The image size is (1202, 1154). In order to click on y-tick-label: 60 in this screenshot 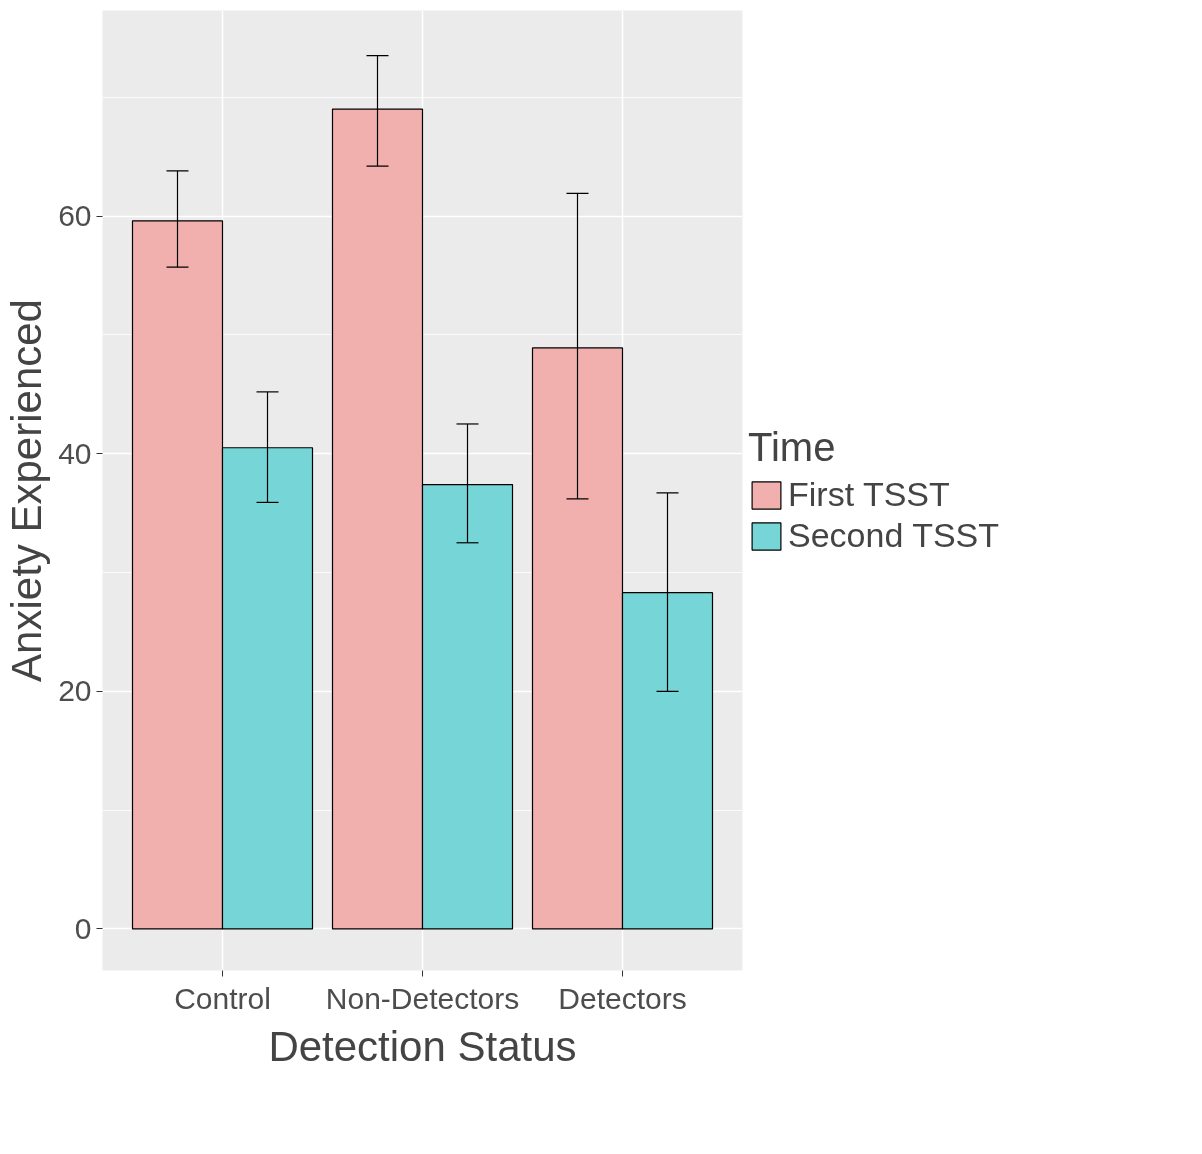, I will do `click(75, 216)`.